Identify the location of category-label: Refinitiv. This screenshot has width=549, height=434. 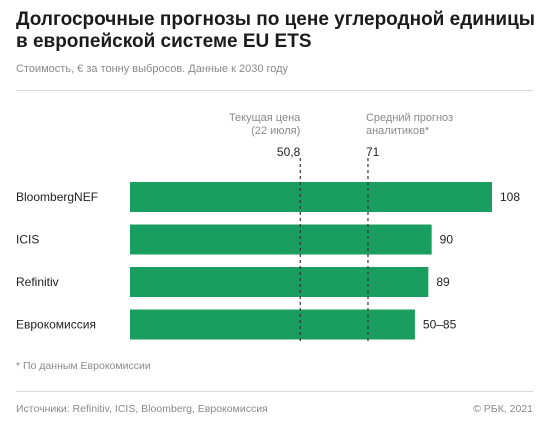
(37, 282).